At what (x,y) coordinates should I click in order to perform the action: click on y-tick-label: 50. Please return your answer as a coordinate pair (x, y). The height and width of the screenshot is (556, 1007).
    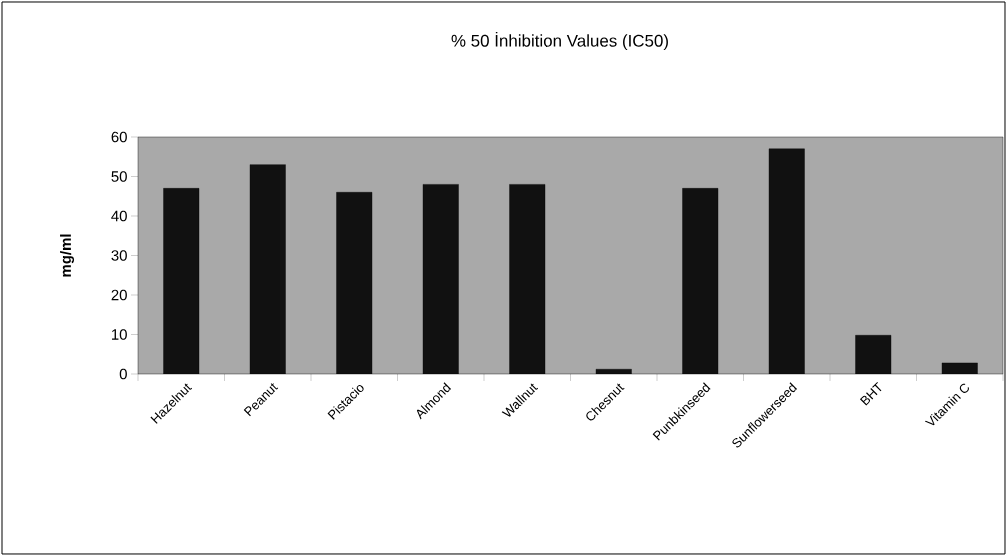
    Looking at the image, I should click on (119, 176).